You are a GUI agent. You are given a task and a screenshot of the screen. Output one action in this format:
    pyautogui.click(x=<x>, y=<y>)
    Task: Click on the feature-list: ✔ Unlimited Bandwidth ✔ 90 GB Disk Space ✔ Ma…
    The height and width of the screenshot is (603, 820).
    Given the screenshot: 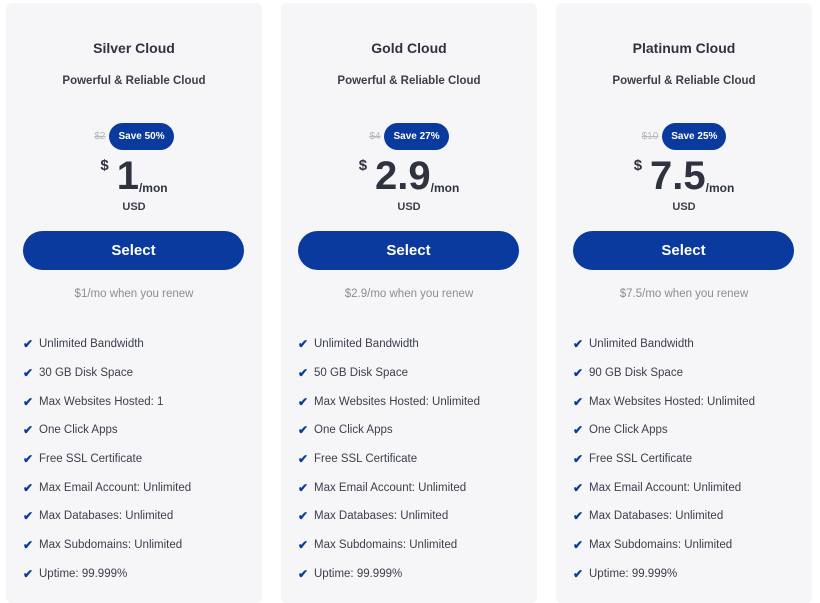 What is the action you would take?
    pyautogui.click(x=664, y=459)
    